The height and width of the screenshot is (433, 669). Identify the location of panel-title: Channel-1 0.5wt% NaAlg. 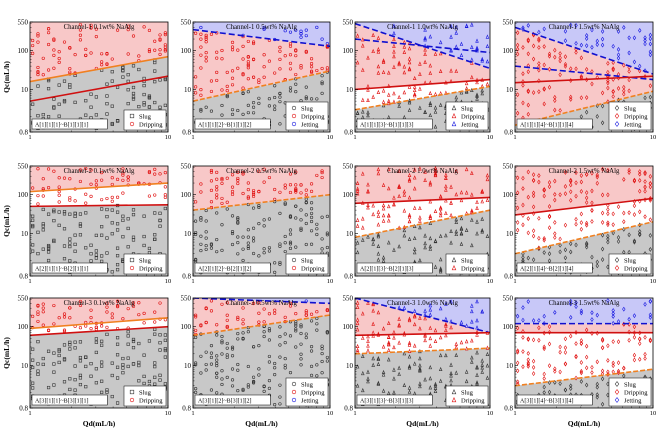
(261, 27).